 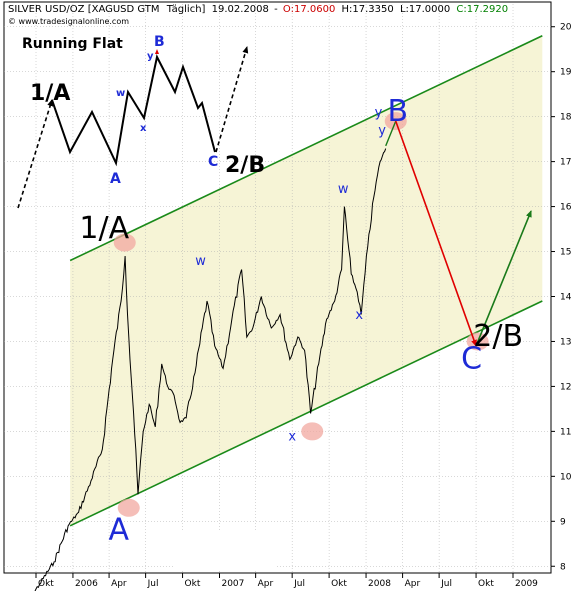 What do you see at coordinates (68, 21) in the screenshot?
I see `watermark: © www.tradesignalonline.com` at bounding box center [68, 21].